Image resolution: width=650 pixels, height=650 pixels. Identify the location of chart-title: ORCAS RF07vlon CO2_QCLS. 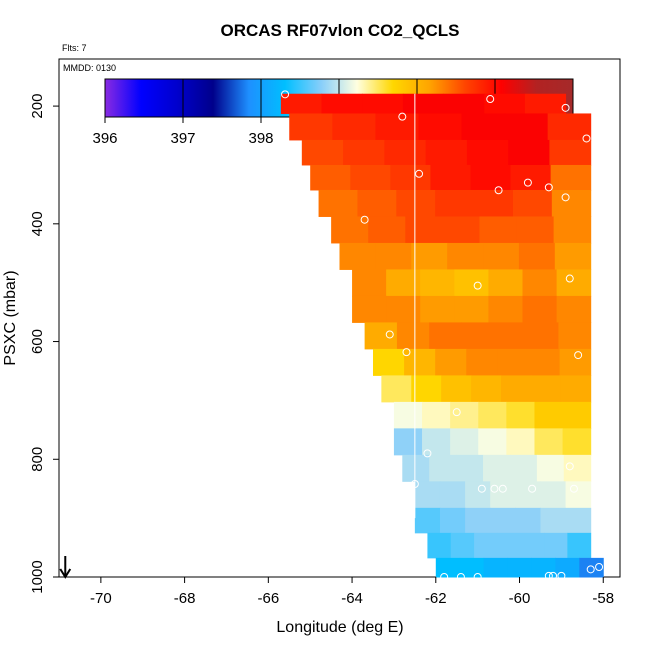
(340, 30).